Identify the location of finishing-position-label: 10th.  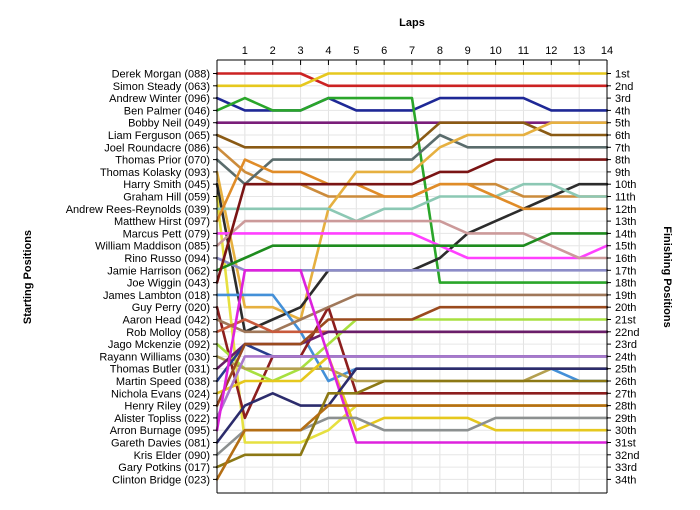
(625, 185).